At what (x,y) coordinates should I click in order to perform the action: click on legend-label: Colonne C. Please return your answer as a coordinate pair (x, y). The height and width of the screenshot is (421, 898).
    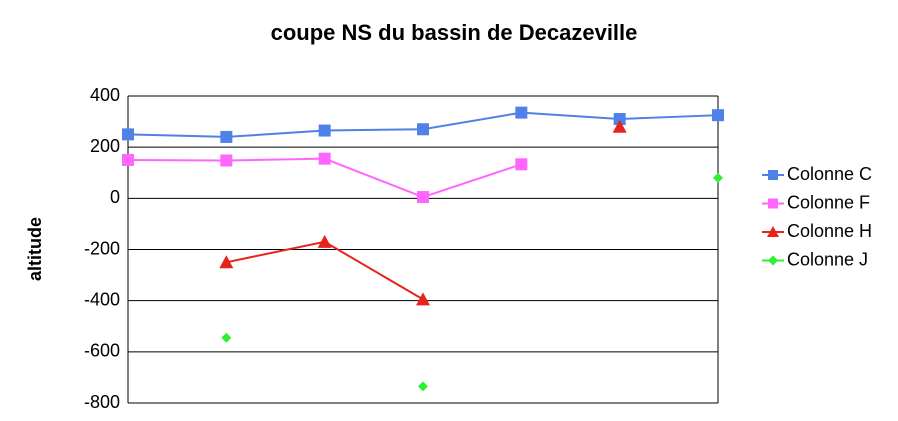
    Looking at the image, I should click on (829, 174).